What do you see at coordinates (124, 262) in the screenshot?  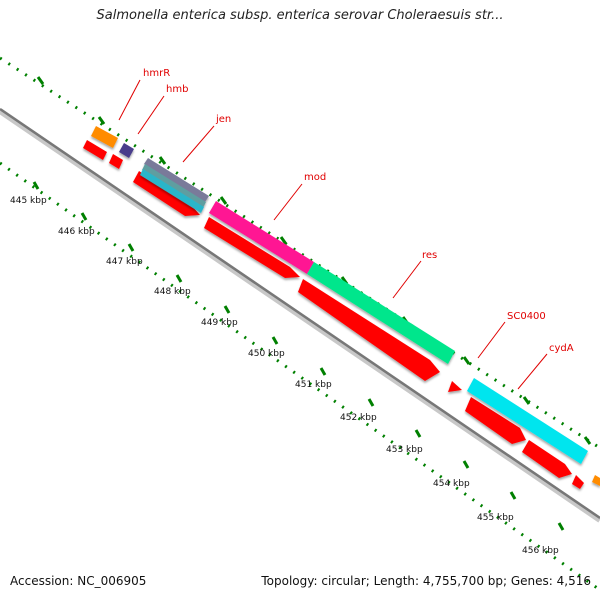 I see `ruler-label: 447 kbp` at bounding box center [124, 262].